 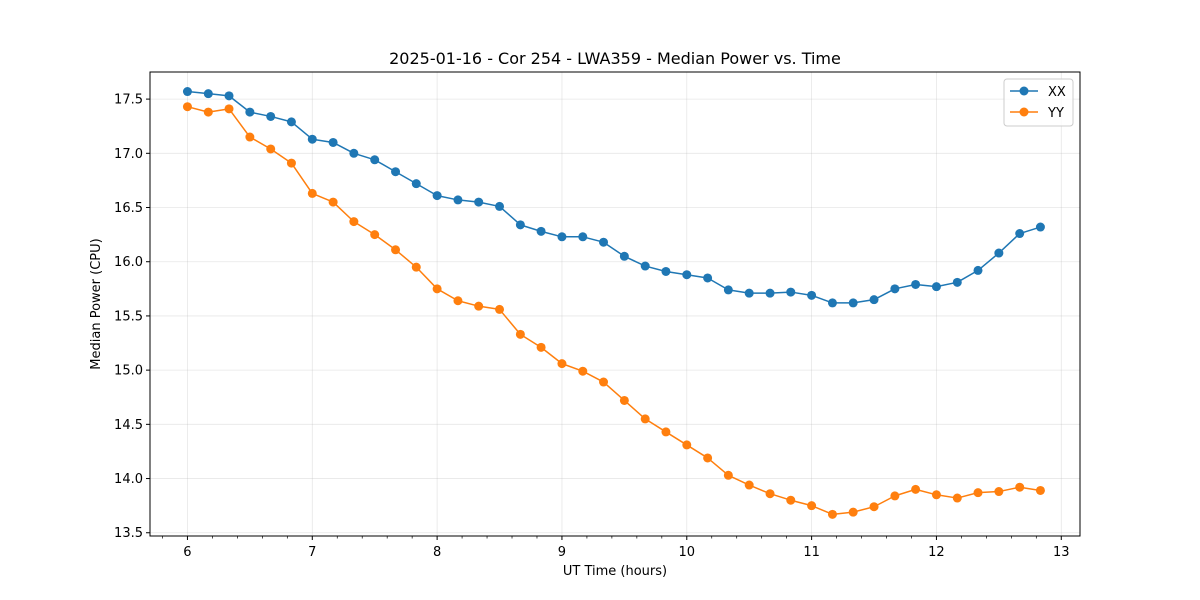 What do you see at coordinates (128, 425) in the screenshot?
I see `y-tick-label: 14.5` at bounding box center [128, 425].